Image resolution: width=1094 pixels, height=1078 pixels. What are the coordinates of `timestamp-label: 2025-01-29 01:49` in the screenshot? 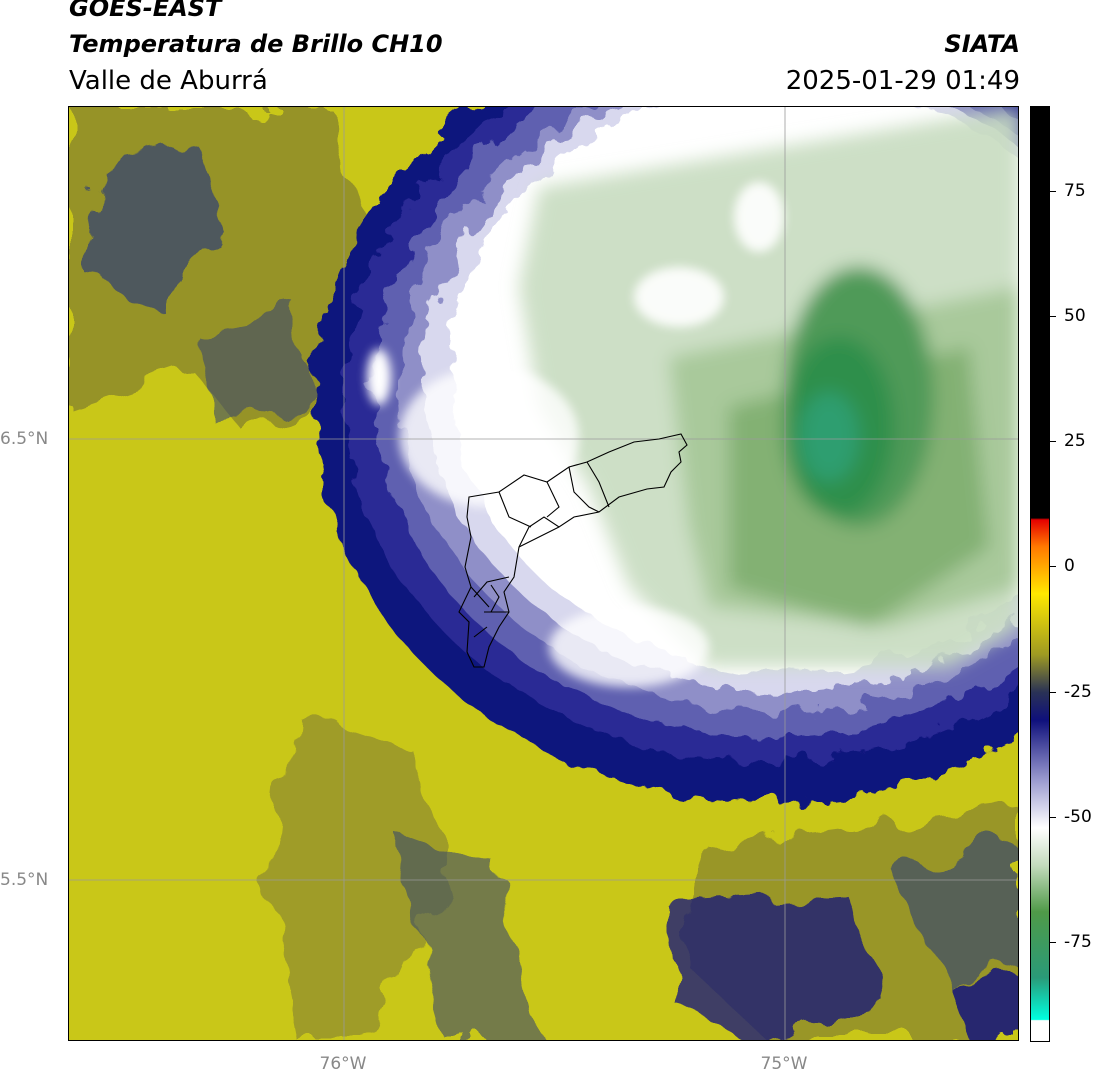 It's located at (902, 81).